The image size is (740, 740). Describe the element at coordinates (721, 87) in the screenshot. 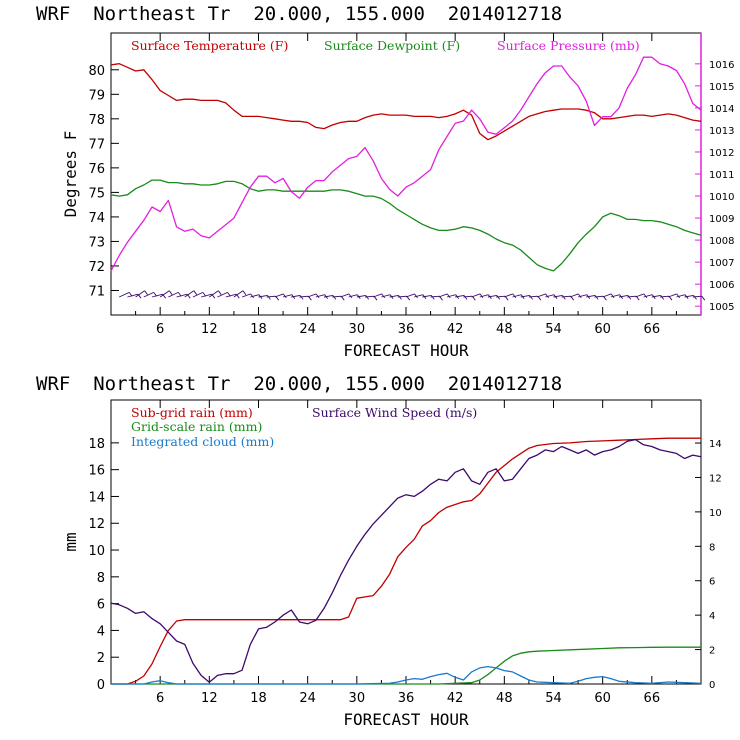

I see `y2-tick-label: 1015` at that location.